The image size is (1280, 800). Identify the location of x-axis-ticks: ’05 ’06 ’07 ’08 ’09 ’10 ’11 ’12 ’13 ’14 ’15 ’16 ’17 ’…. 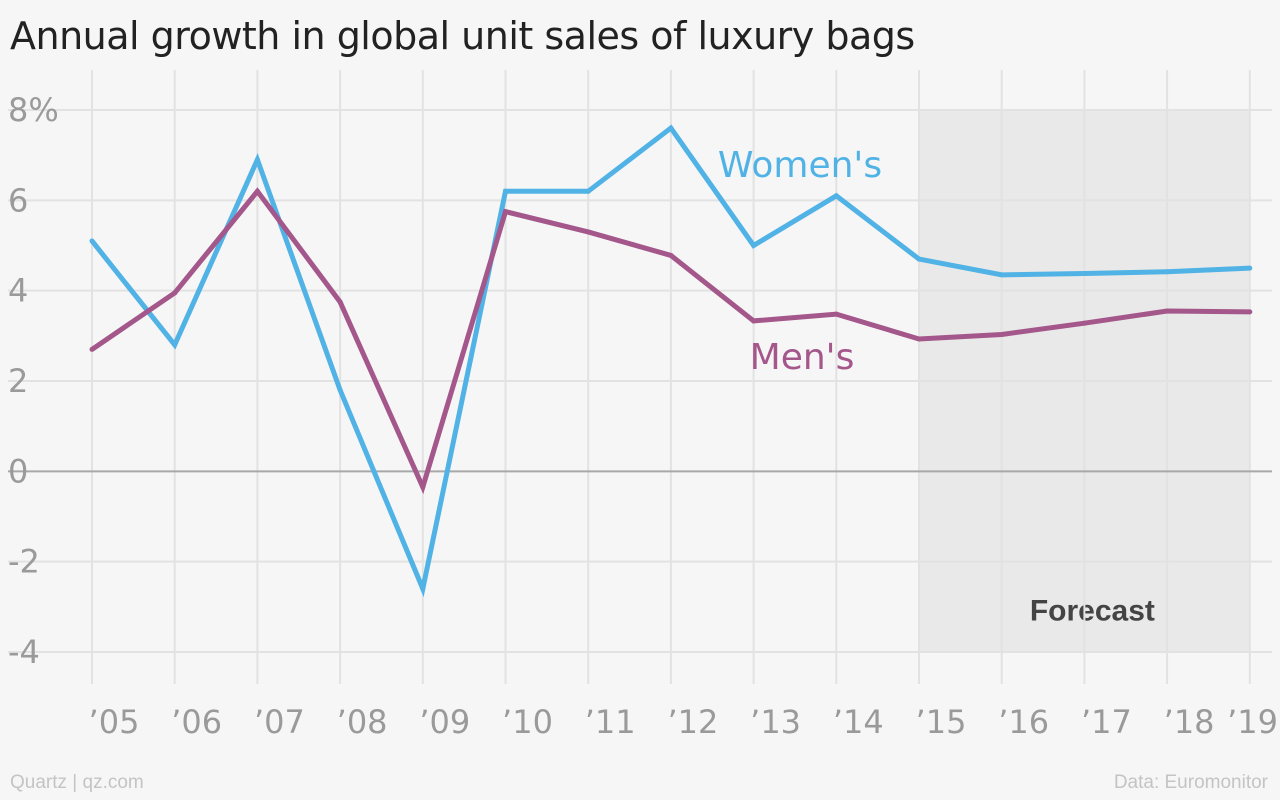
(683, 722).